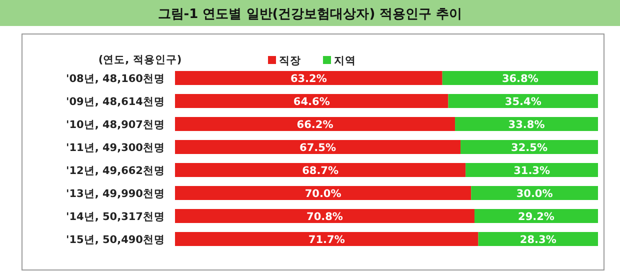 The height and width of the screenshot is (277, 620). I want to click on data-label: 68.7%, so click(320, 171).